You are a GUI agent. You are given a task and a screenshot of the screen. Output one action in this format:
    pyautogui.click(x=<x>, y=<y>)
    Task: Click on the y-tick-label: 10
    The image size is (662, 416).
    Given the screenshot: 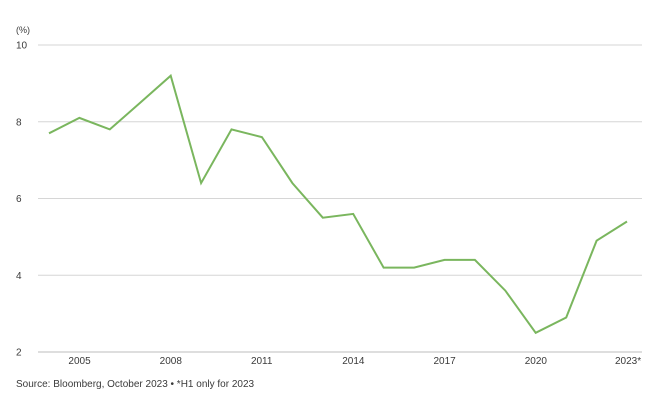 What is the action you would take?
    pyautogui.click(x=22, y=46)
    